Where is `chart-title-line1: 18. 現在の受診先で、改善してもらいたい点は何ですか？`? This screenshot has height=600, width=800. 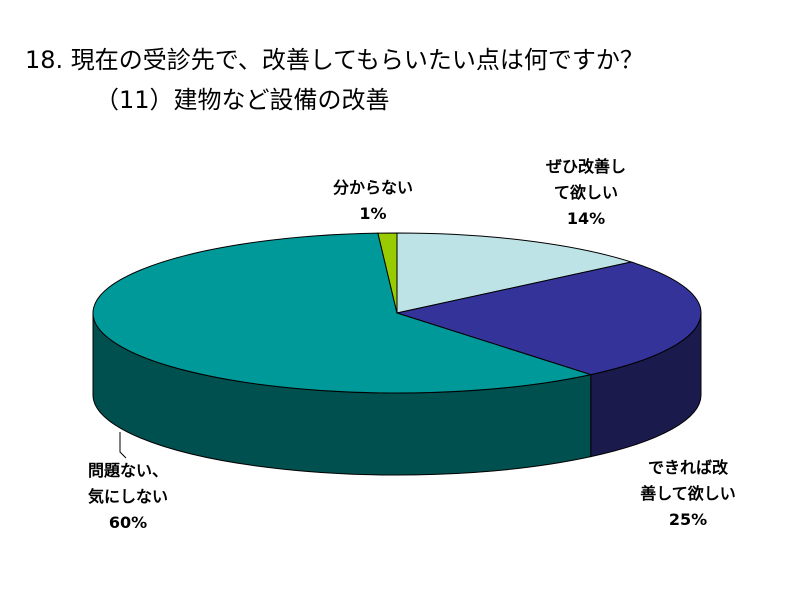 chart-title-line1: 18. 現在の受診先で、改善してもらいたい点は何ですか？ is located at coordinates (334, 60).